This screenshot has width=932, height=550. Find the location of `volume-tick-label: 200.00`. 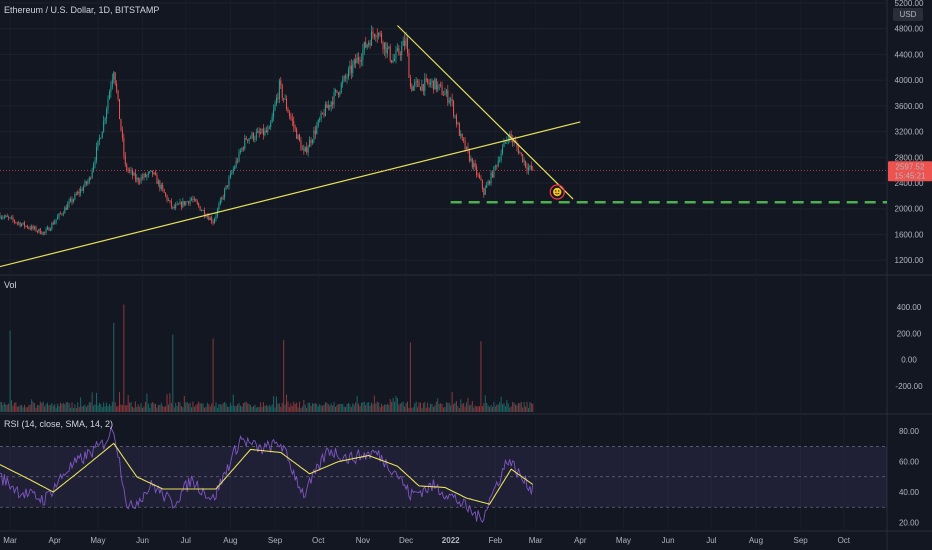

volume-tick-label: 200.00 is located at coordinates (909, 333).